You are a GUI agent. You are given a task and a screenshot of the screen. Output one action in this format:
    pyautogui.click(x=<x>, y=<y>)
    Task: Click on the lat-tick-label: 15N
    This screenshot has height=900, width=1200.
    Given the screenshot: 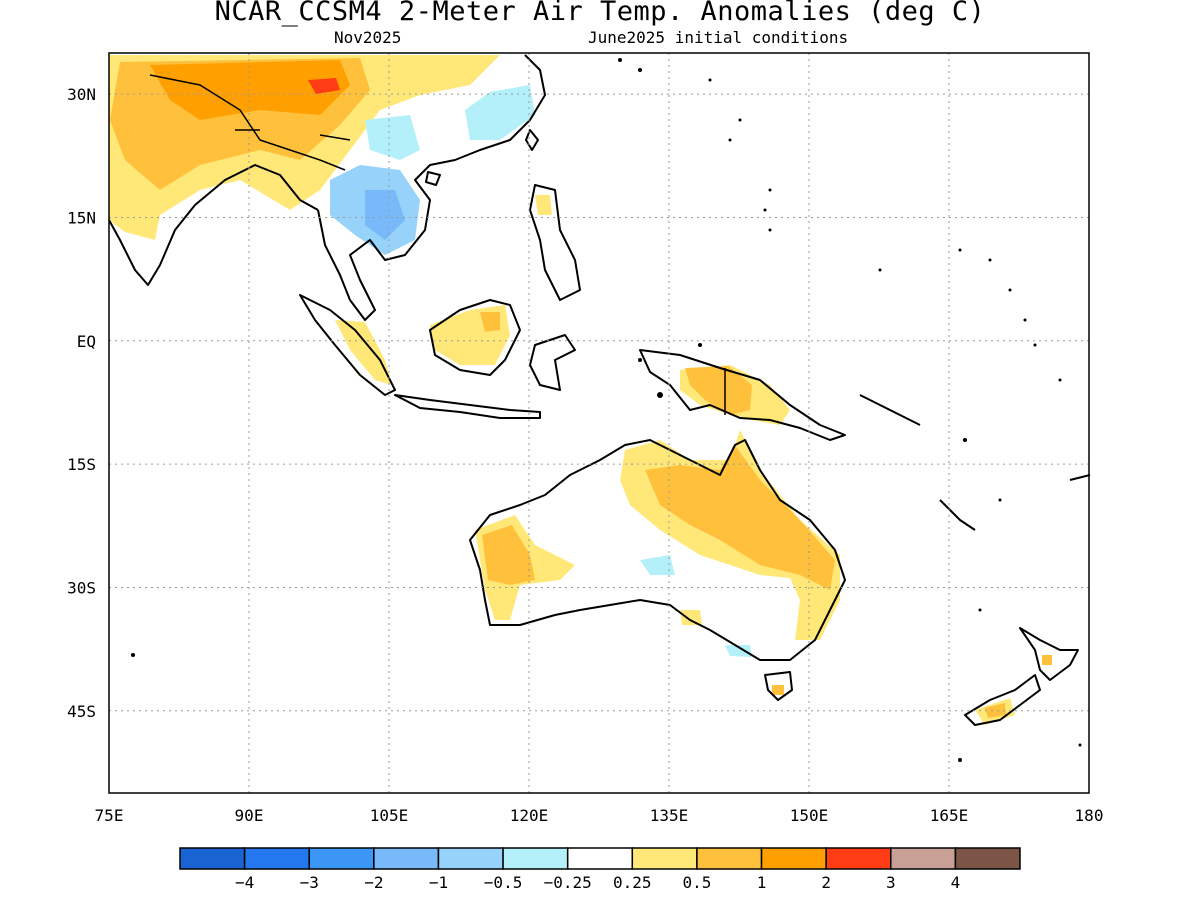 What is the action you would take?
    pyautogui.click(x=81, y=217)
    